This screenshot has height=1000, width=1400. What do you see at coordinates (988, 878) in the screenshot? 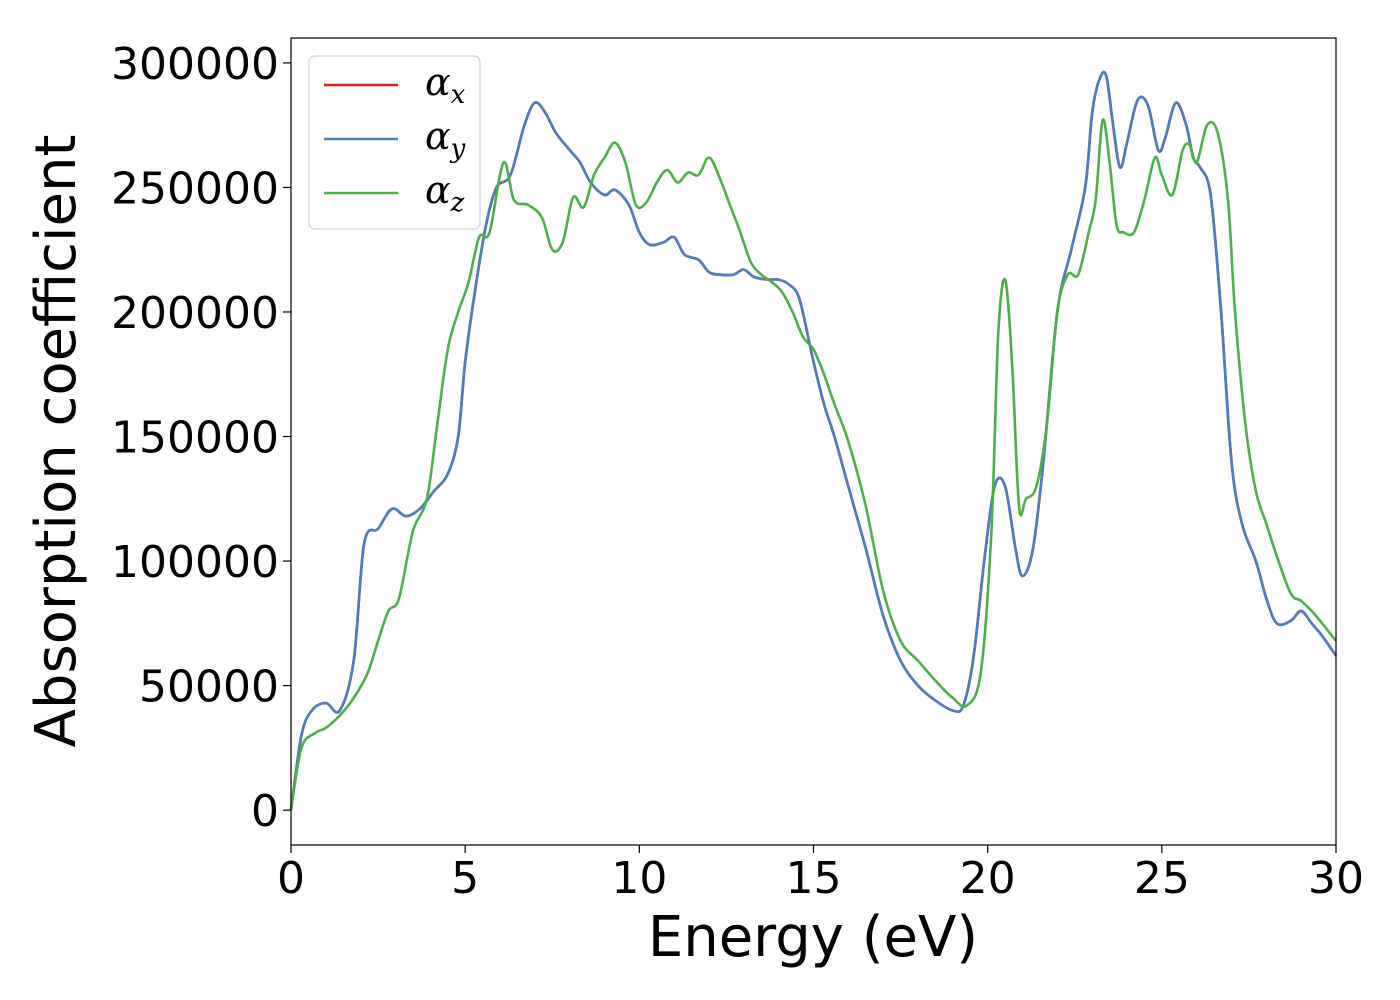
I see `x-tick-label: 20` at bounding box center [988, 878].